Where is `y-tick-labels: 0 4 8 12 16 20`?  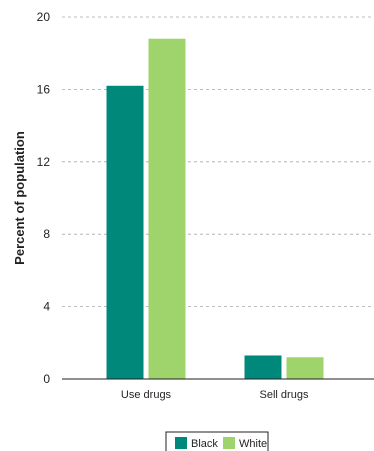
y-tick-labels: 0 4 8 12 16 20 is located at coordinates (44, 198).